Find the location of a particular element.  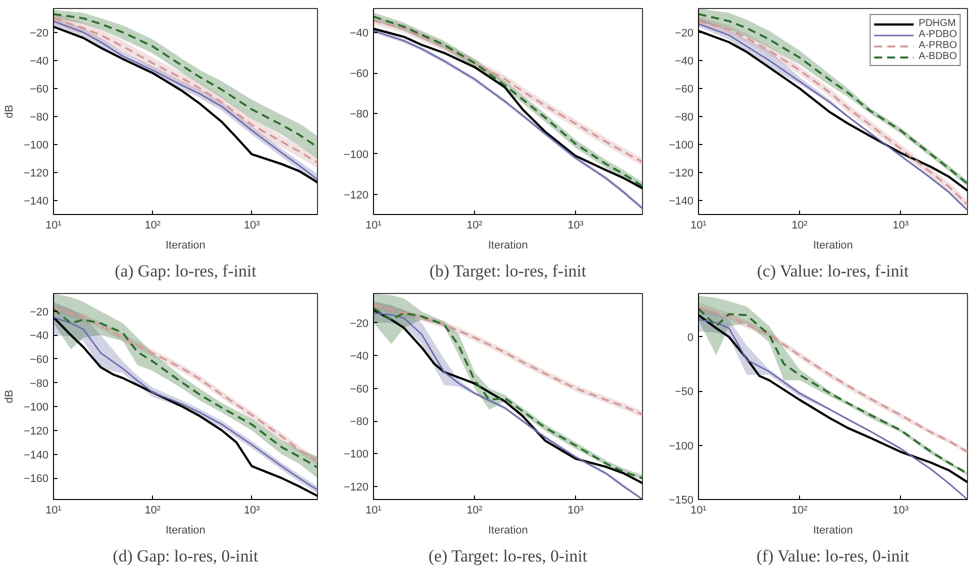

text: (f) Value: lo-res, 0-init is located at coordinates (833, 556).